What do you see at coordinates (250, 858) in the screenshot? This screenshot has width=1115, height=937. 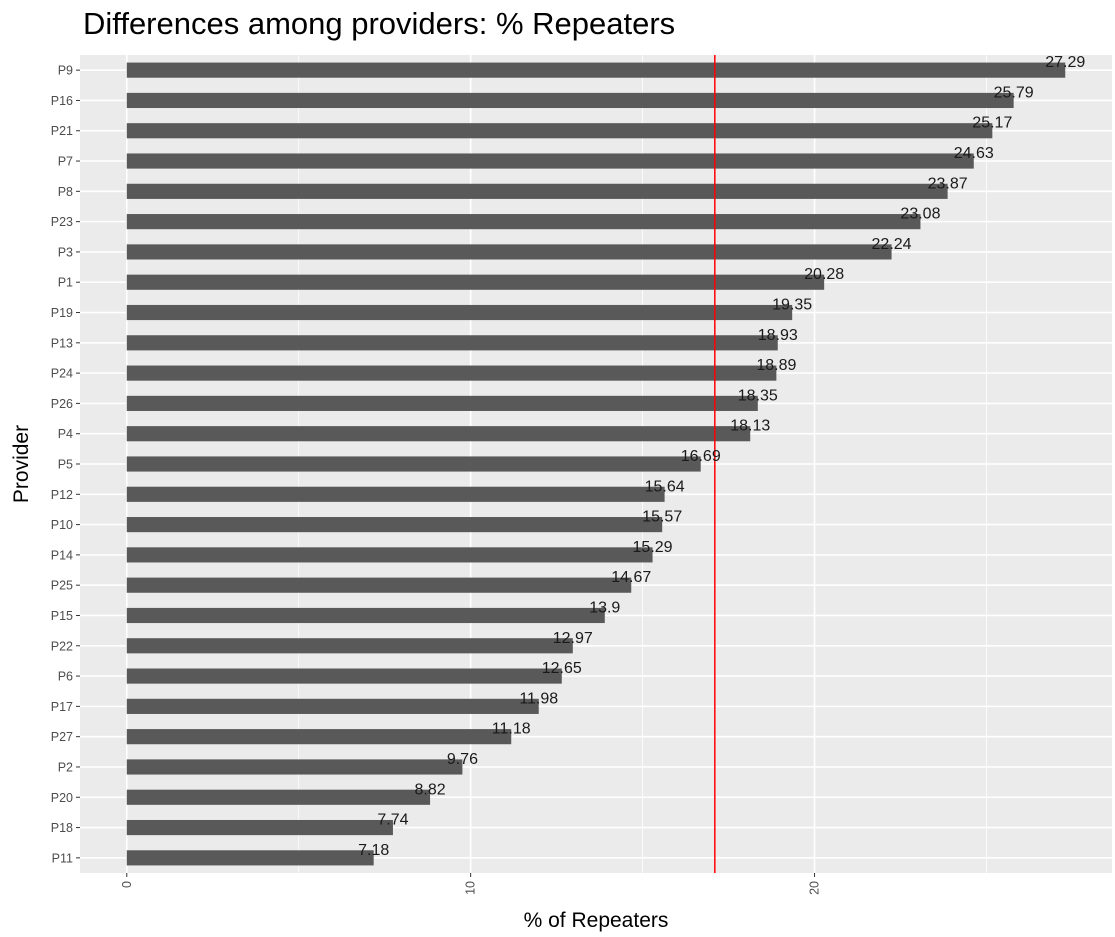 I see `bar-P11` at bounding box center [250, 858].